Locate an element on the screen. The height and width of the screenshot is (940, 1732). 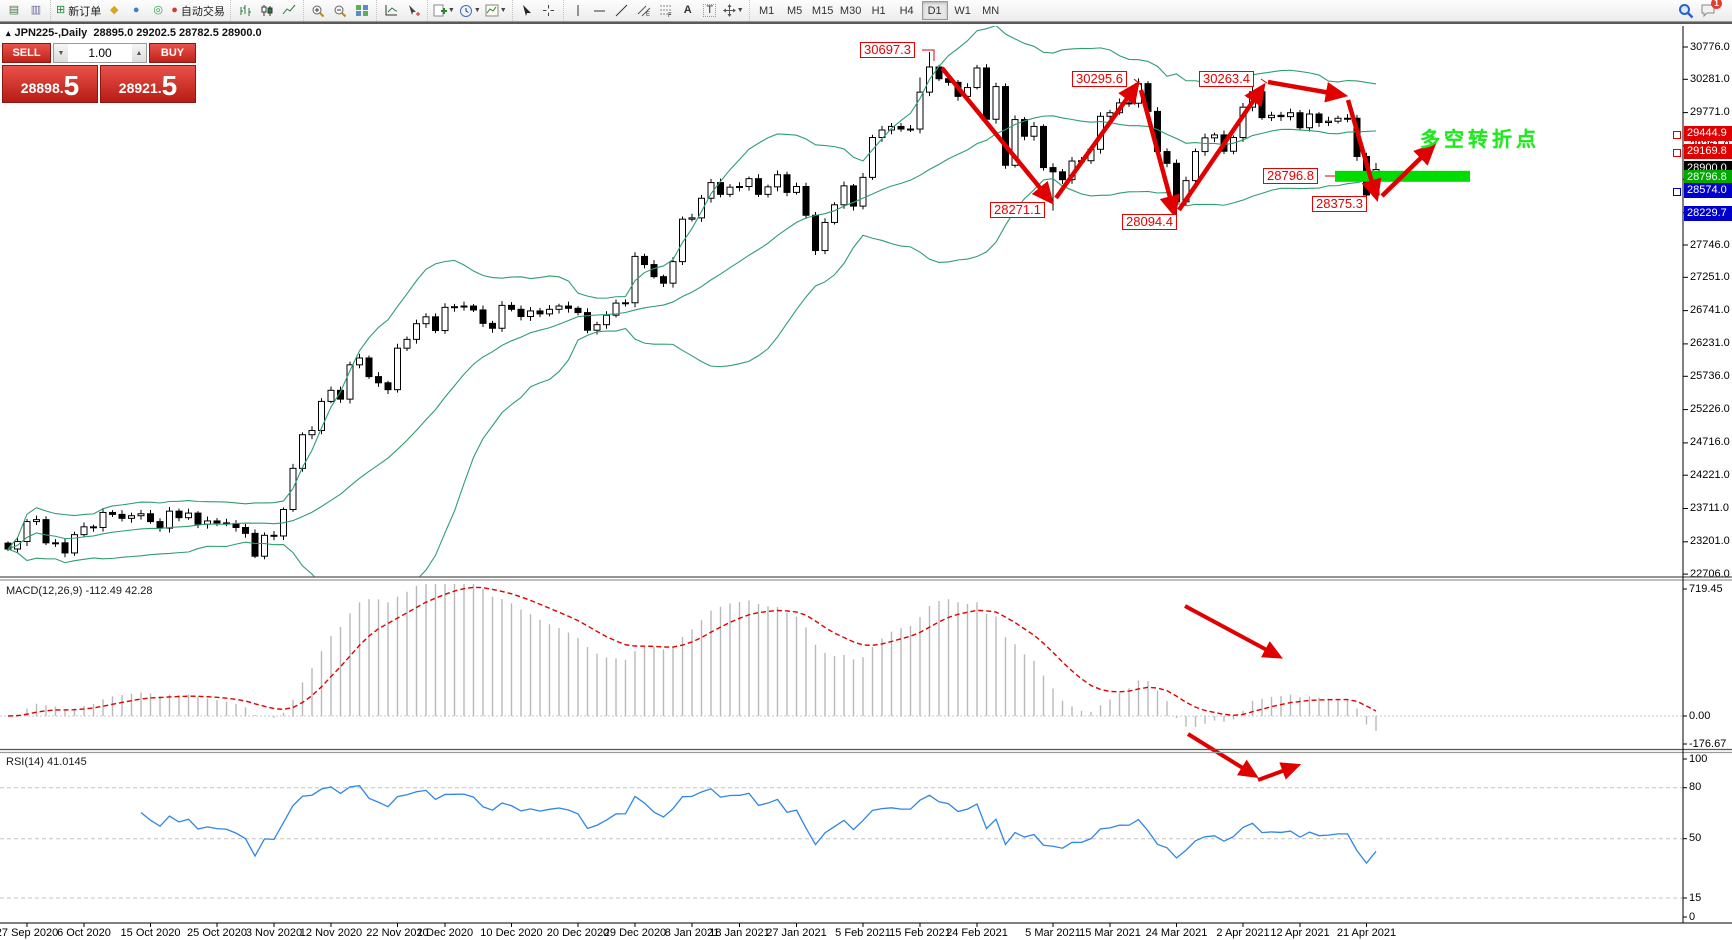
text-tool-icon: A is located at coordinates (687, 10).